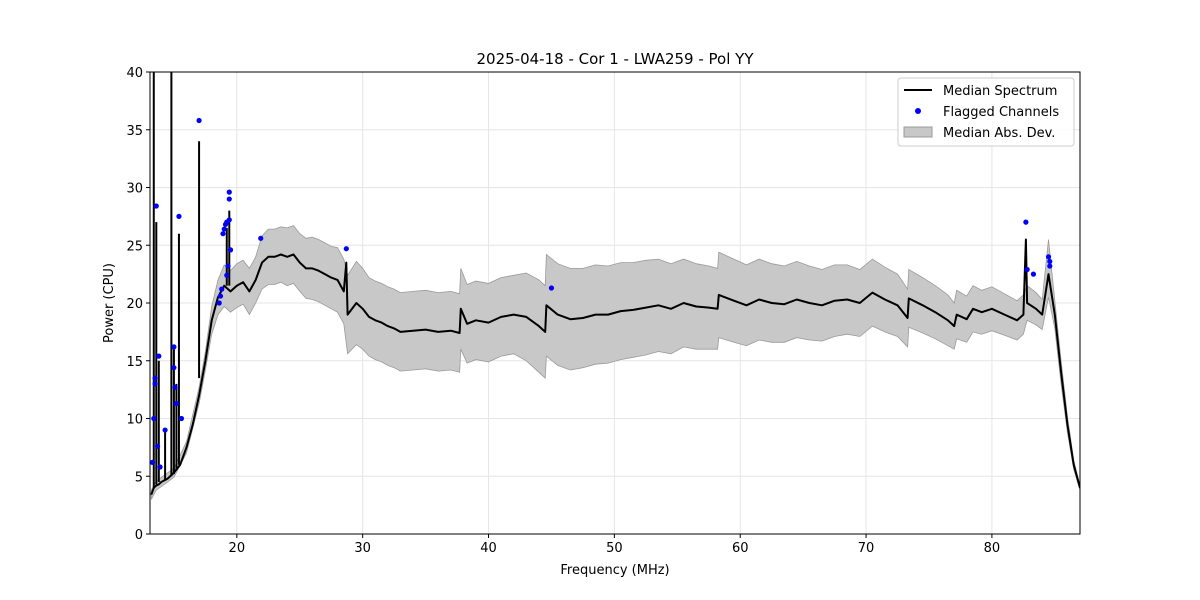 This screenshot has height=600, width=1200. I want to click on x-tick-label: 30, so click(362, 548).